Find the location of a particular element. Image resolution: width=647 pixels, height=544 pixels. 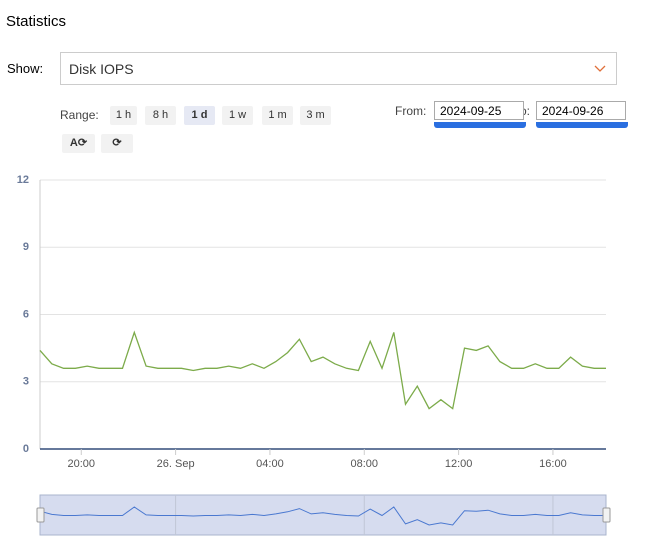

range-button: 1 w is located at coordinates (237, 115).